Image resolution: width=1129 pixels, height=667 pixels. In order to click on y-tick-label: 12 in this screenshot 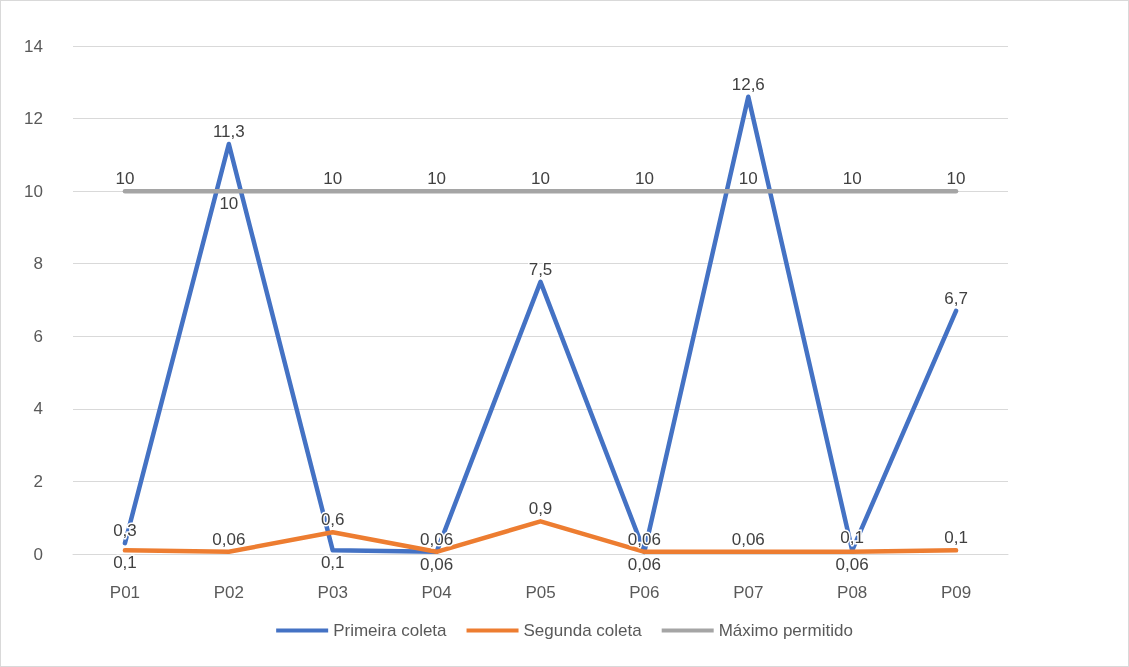, I will do `click(33, 119)`.